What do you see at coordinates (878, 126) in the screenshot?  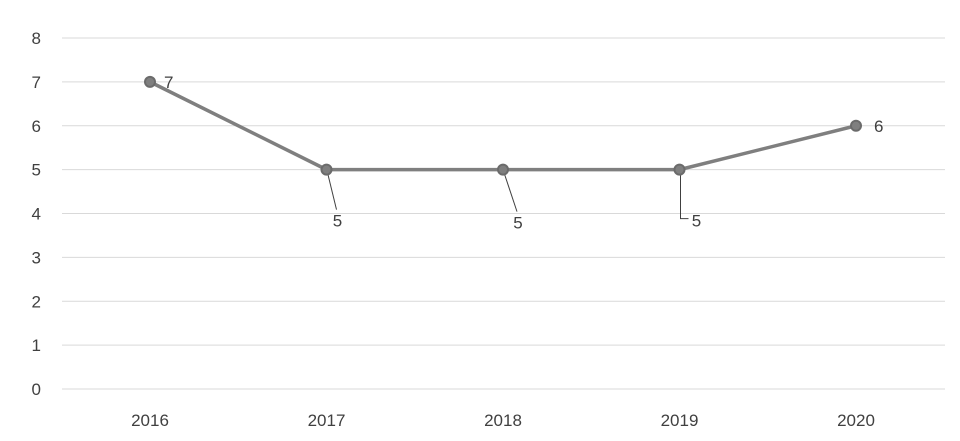 I see `data-label: 6` at bounding box center [878, 126].